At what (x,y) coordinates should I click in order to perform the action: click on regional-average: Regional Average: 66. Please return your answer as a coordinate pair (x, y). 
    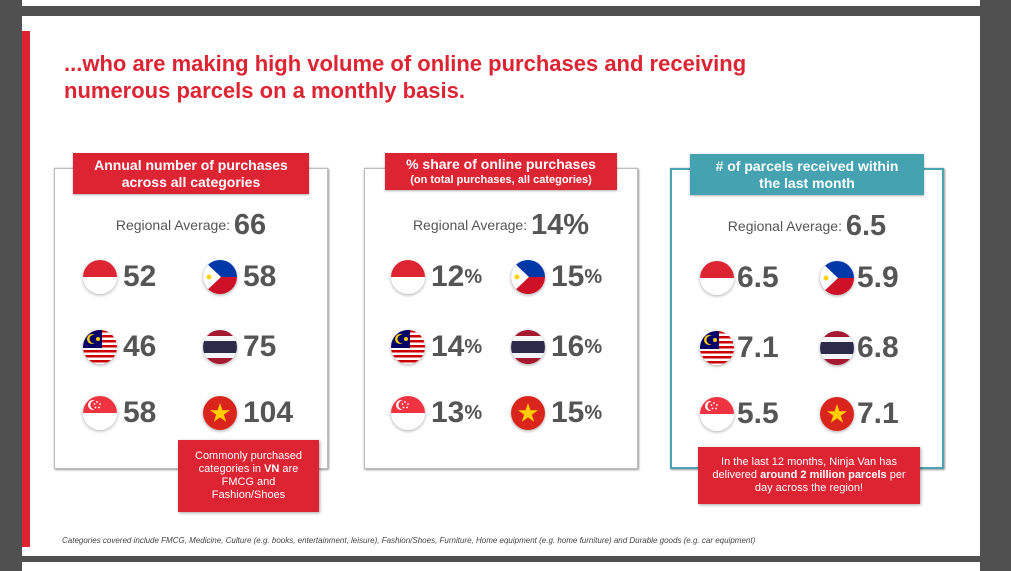
    Looking at the image, I should click on (191, 225).